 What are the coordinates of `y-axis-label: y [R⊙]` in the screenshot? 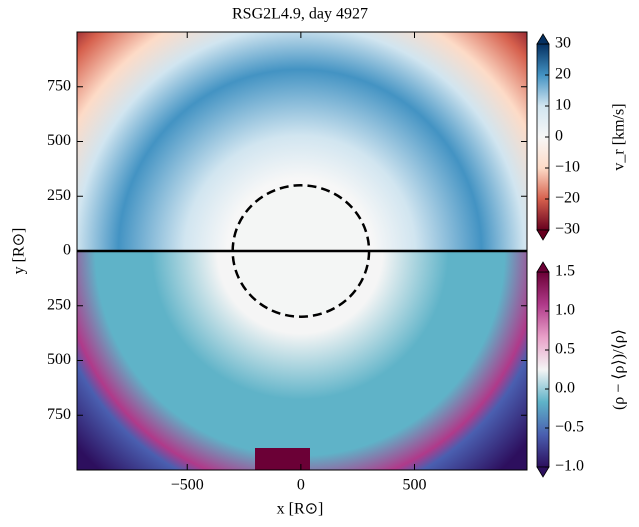 It's located at (19, 251).